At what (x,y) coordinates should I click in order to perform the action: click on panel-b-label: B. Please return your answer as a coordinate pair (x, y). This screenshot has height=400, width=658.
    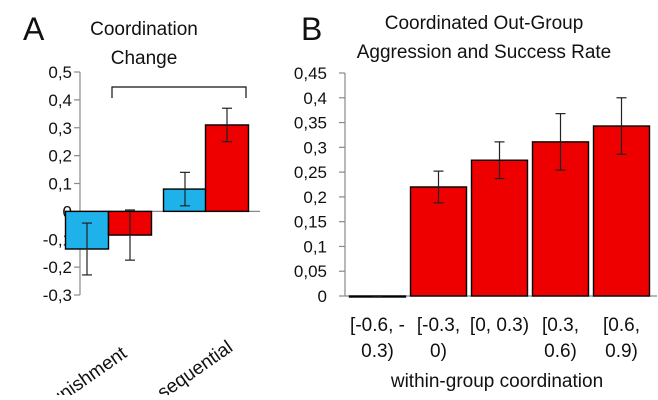
    Looking at the image, I should click on (311, 29).